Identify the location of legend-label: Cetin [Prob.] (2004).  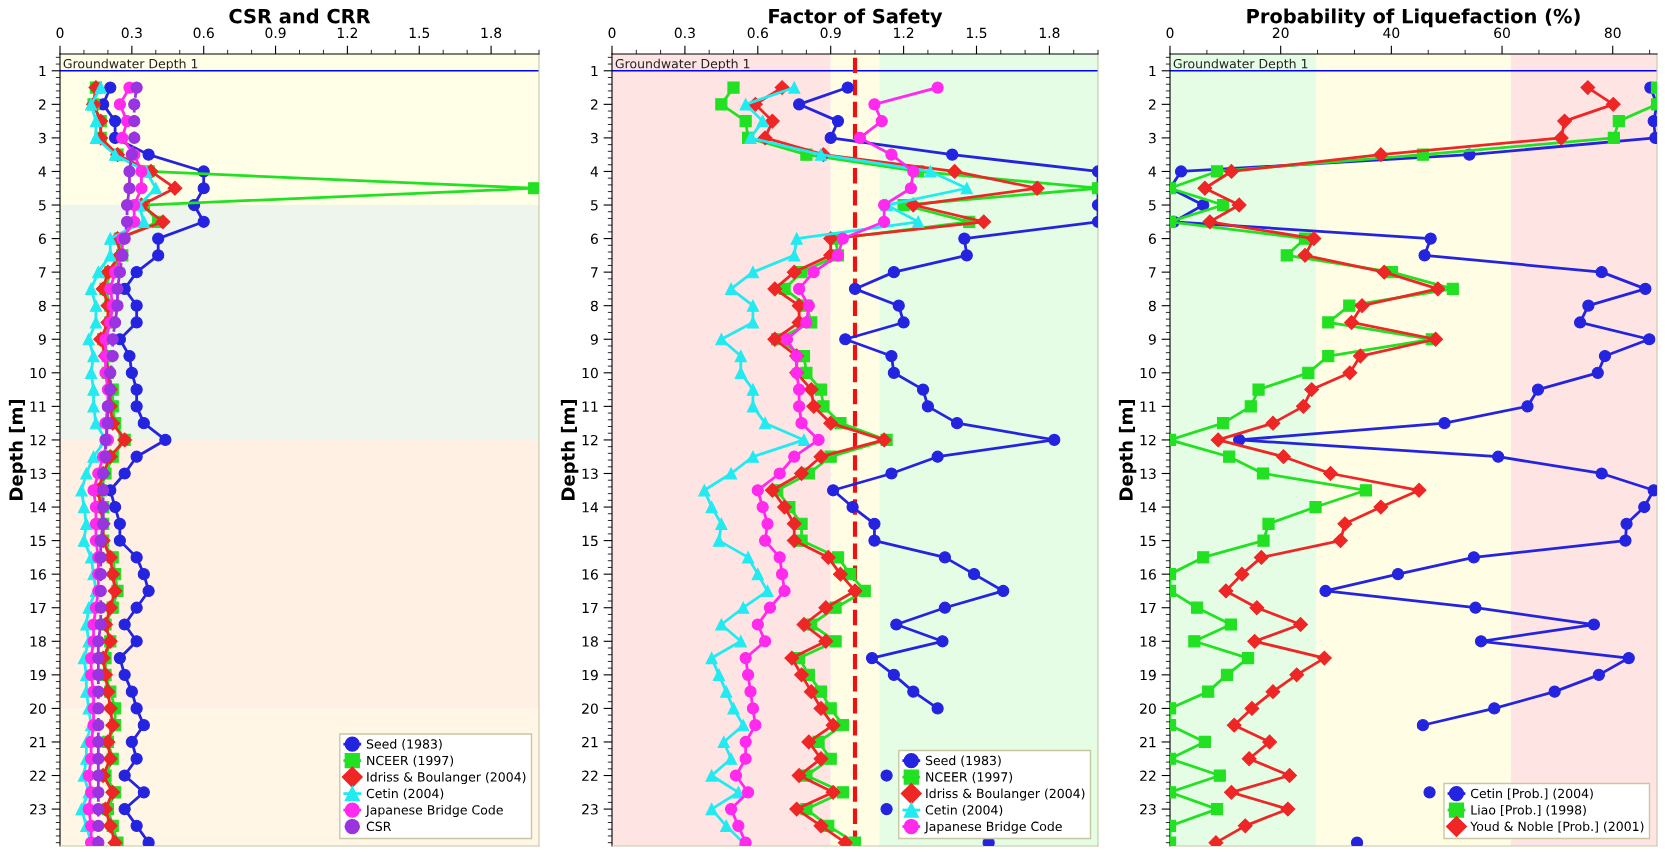
(1531, 794).